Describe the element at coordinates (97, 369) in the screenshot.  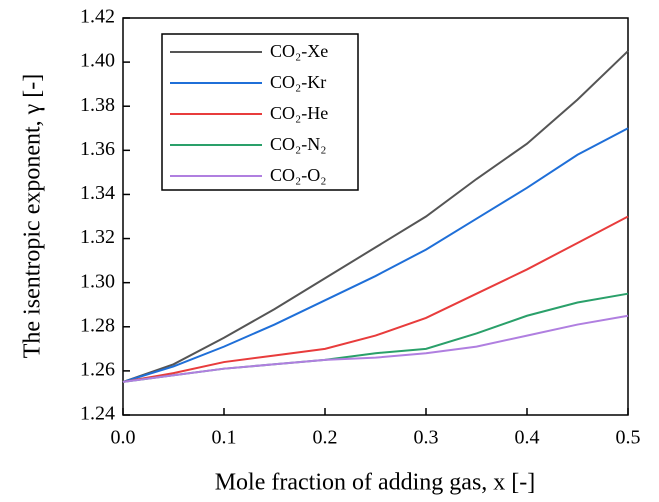
I see `y-tick-label: 1.26` at that location.